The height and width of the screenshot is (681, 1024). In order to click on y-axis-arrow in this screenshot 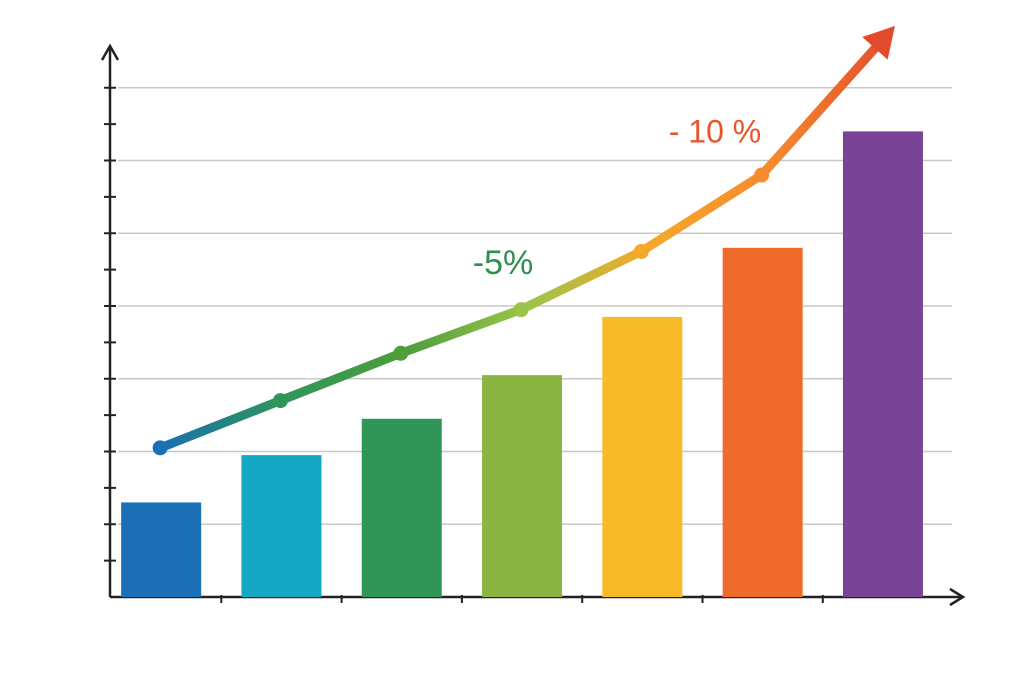, I will do `click(110, 52)`.